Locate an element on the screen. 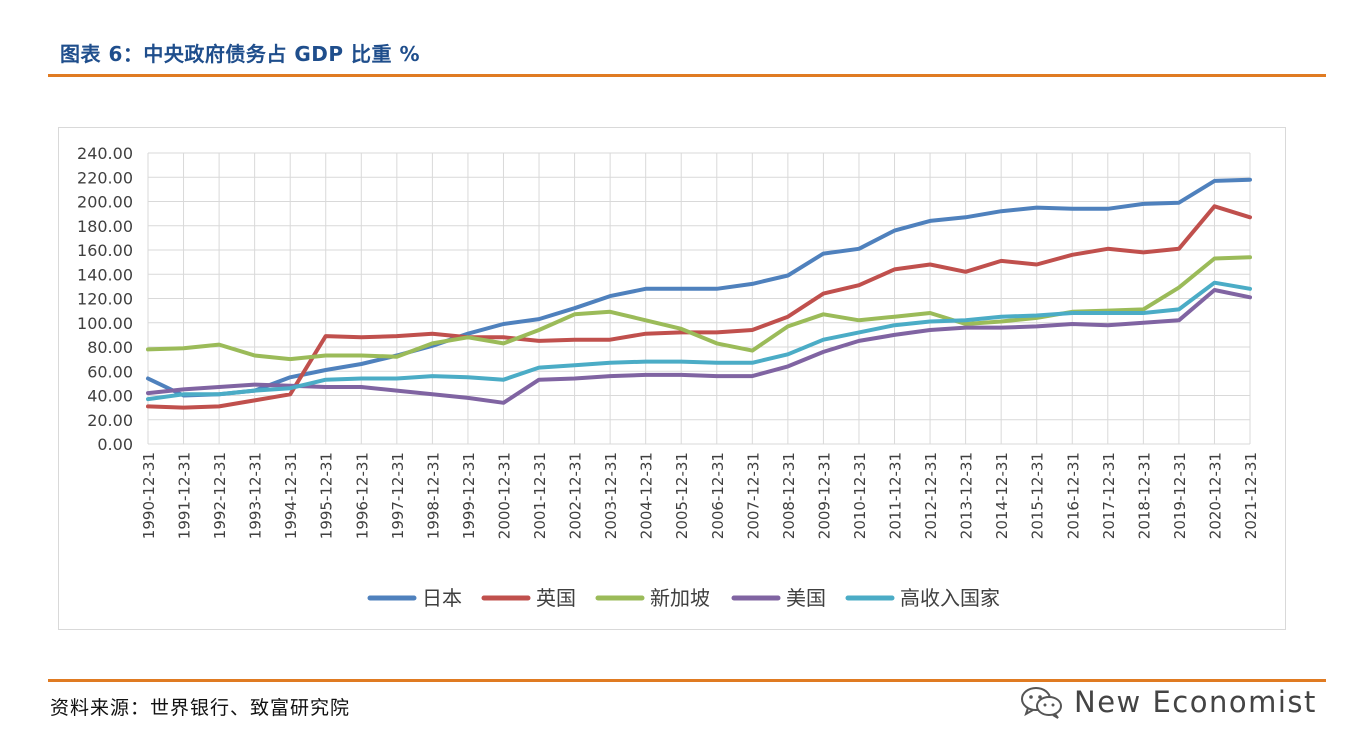 The image size is (1361, 756). y-tick-label: 40.00 is located at coordinates (110, 396).